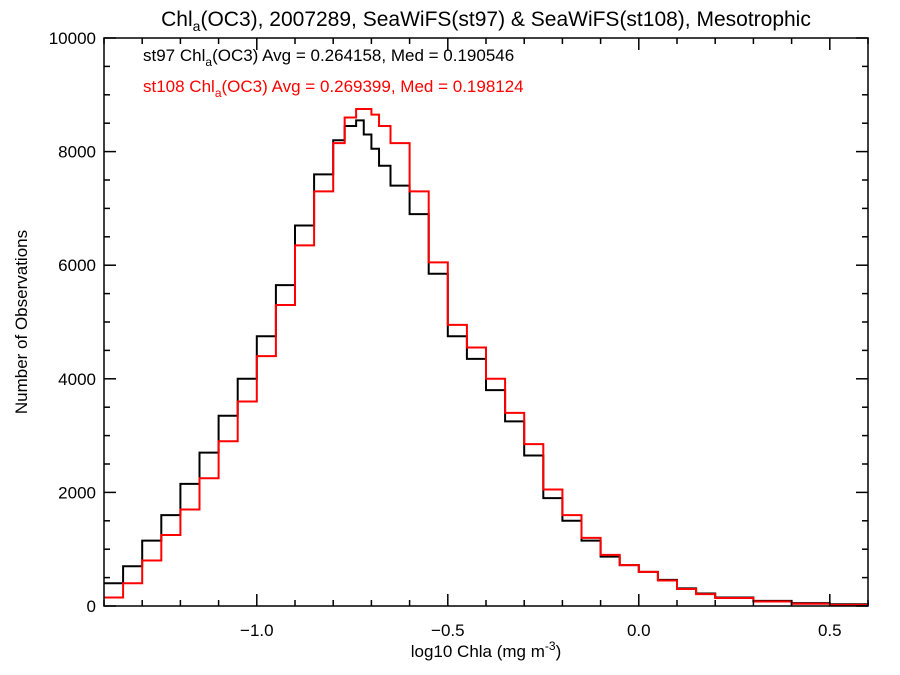 Image resolution: width=900 pixels, height=675 pixels. I want to click on legend-st108-pre: st108 Chl, so click(179, 86).